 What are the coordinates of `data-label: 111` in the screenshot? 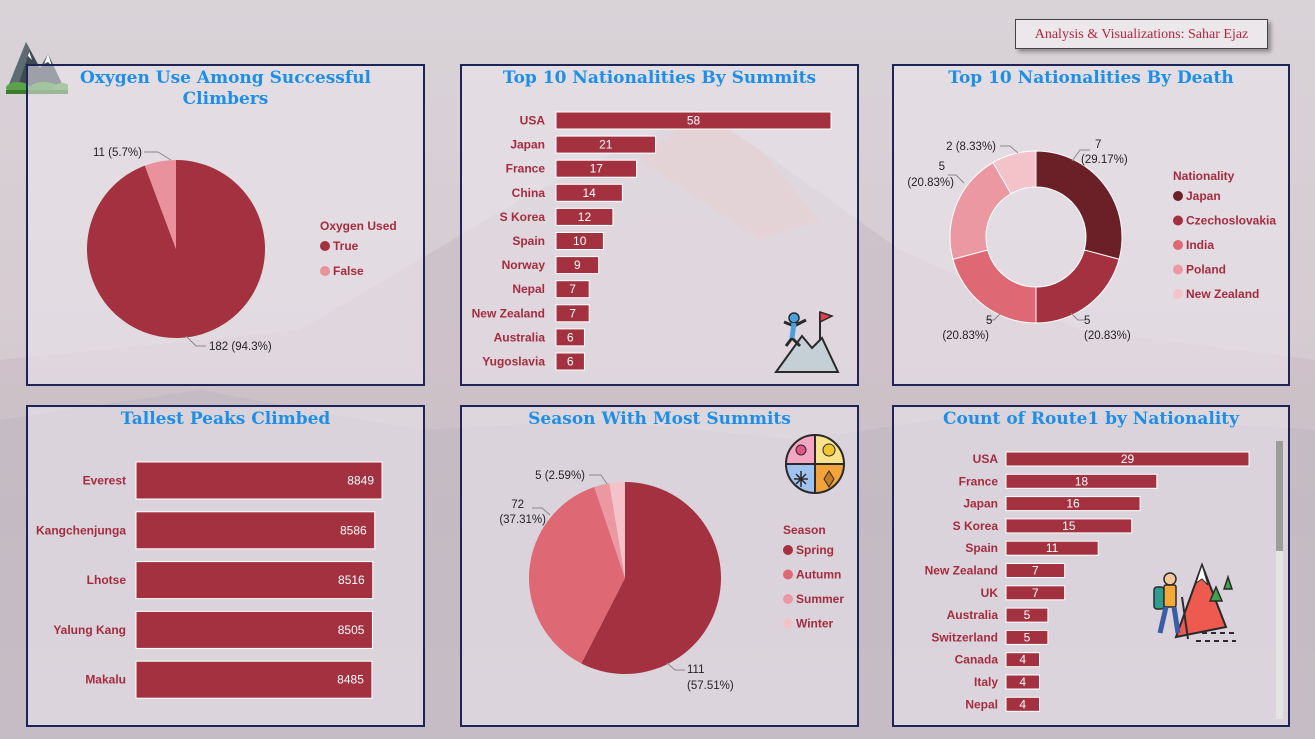 It's located at (695, 670).